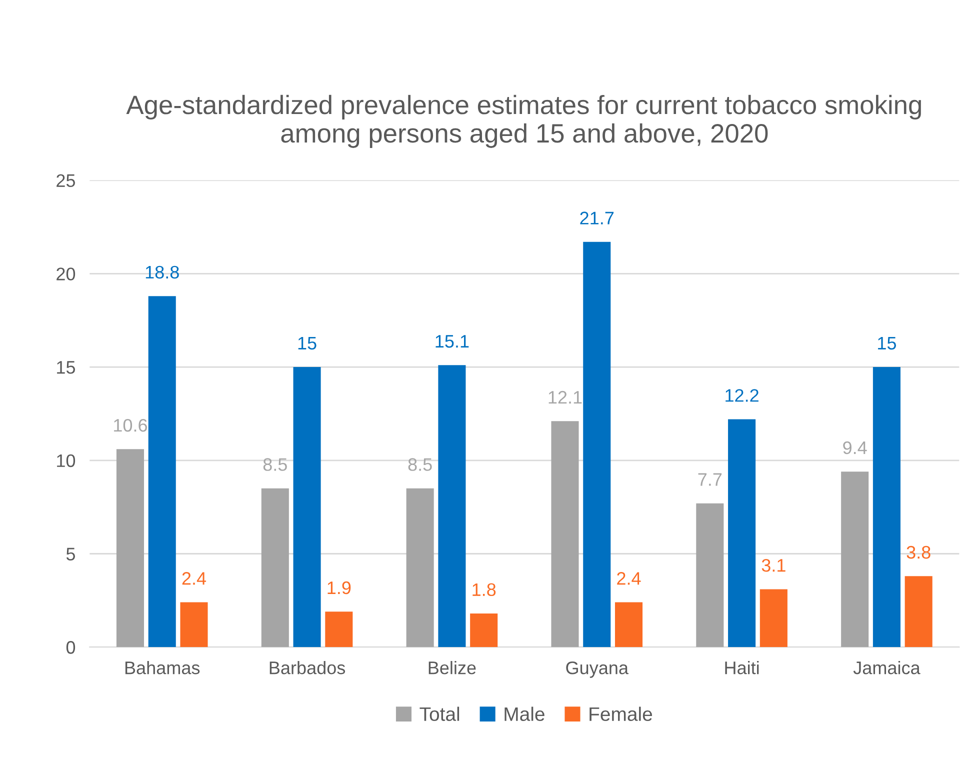  I want to click on x-tick-label: Jamaica, so click(886, 667).